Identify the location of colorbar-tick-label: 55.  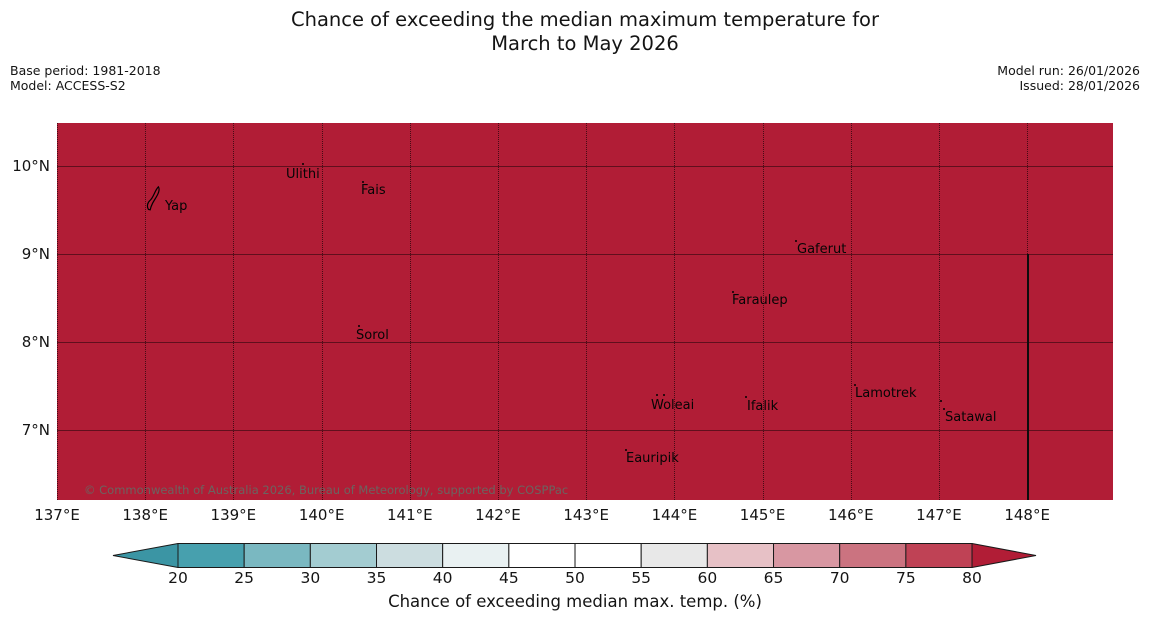
(641, 578).